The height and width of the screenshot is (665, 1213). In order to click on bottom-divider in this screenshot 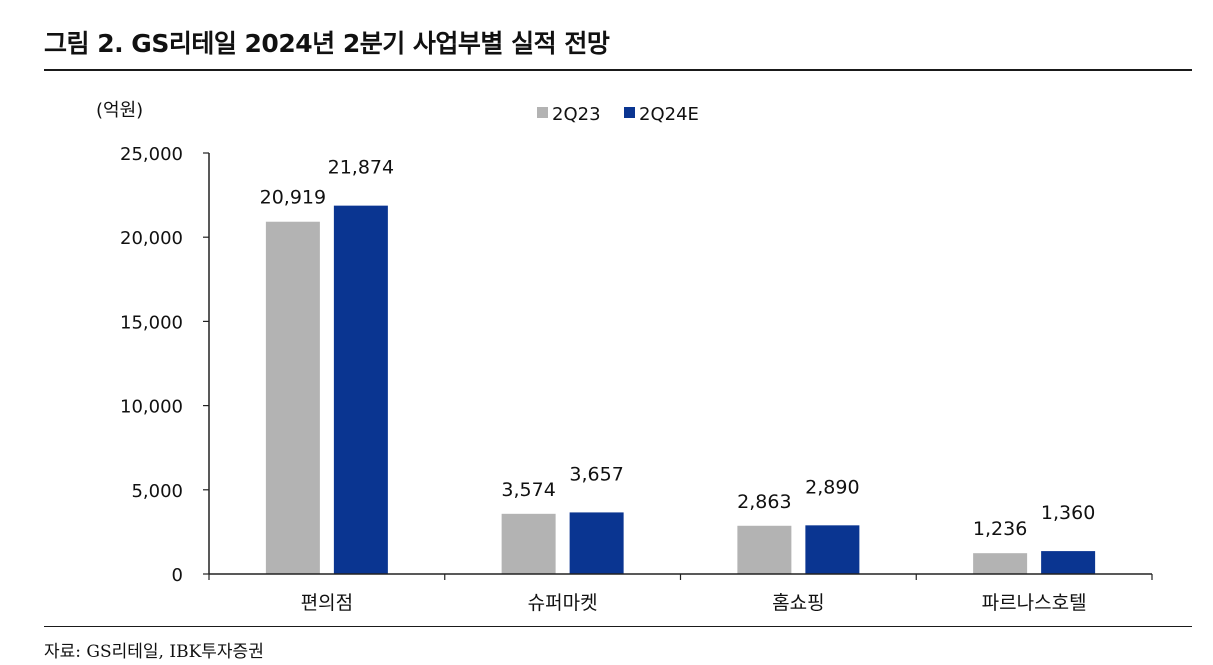, I will do `click(618, 626)`.